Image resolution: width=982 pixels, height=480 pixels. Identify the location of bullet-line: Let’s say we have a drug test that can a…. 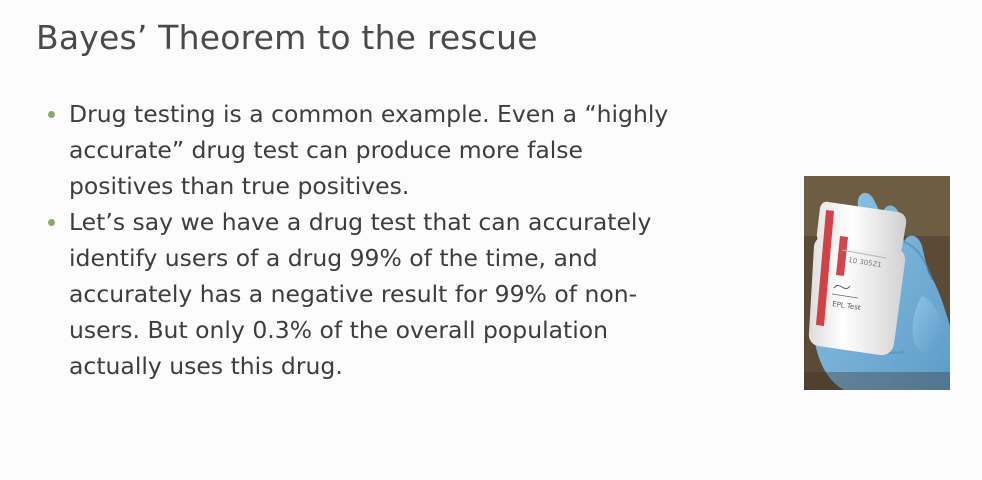
(360, 222).